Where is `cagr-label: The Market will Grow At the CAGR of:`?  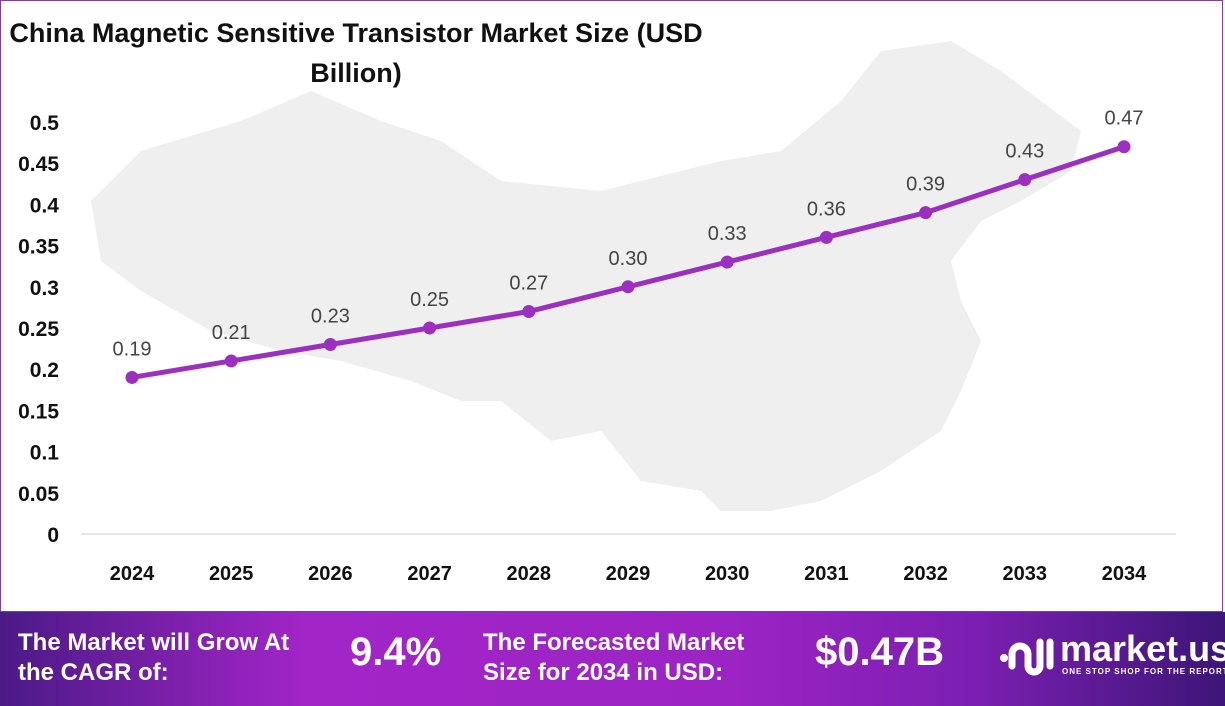
cagr-label: The Market will Grow At the CAGR of: is located at coordinates (154, 657).